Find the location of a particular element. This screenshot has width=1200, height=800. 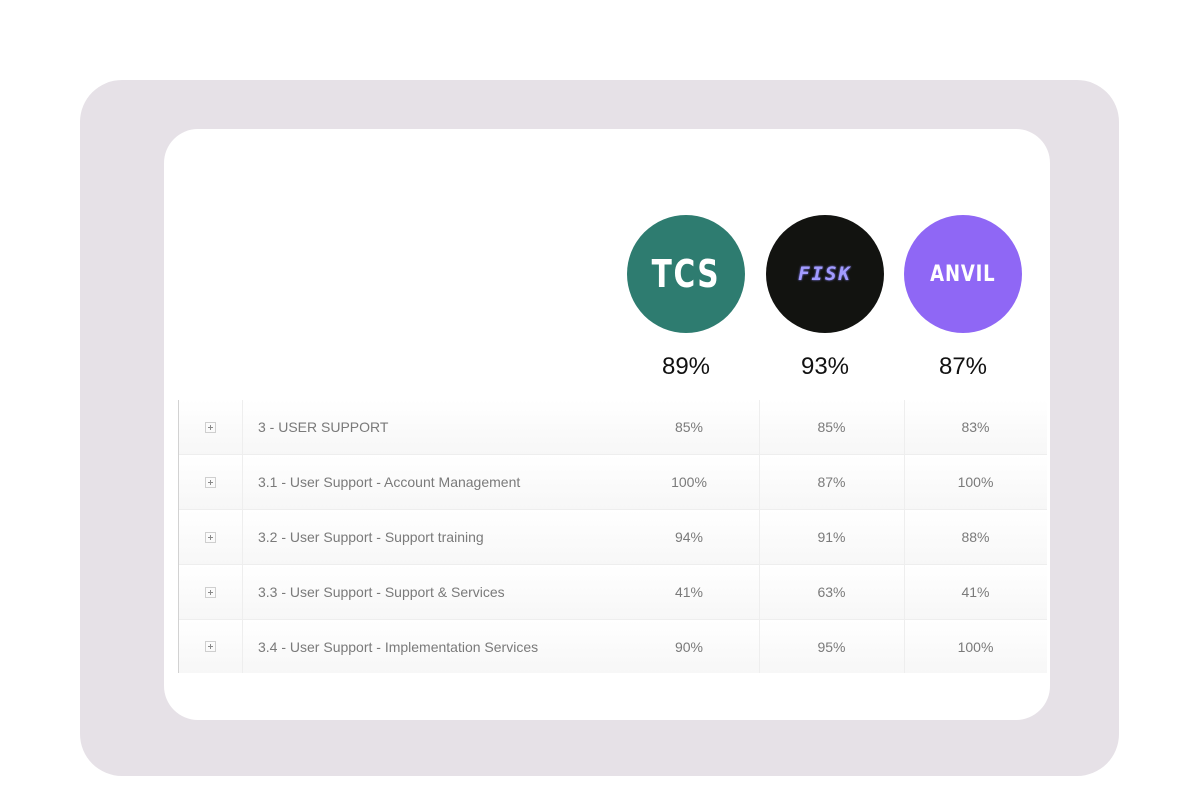

fisk-logo: FISK is located at coordinates (825, 274).